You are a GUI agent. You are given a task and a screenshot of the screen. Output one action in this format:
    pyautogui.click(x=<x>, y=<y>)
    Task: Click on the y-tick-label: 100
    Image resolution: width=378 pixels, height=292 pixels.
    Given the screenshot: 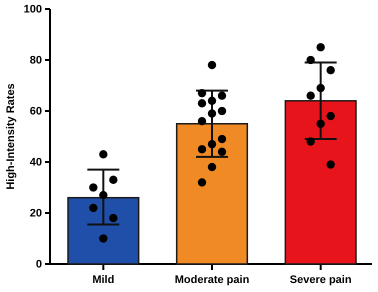 What is the action you would take?
    pyautogui.click(x=33, y=10)
    